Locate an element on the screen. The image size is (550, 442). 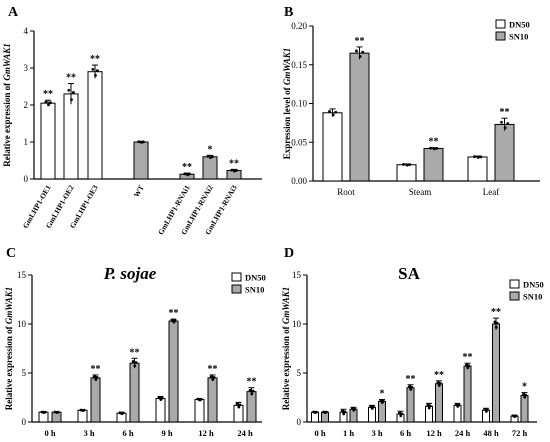
panel-label: C is located at coordinates (11, 253).